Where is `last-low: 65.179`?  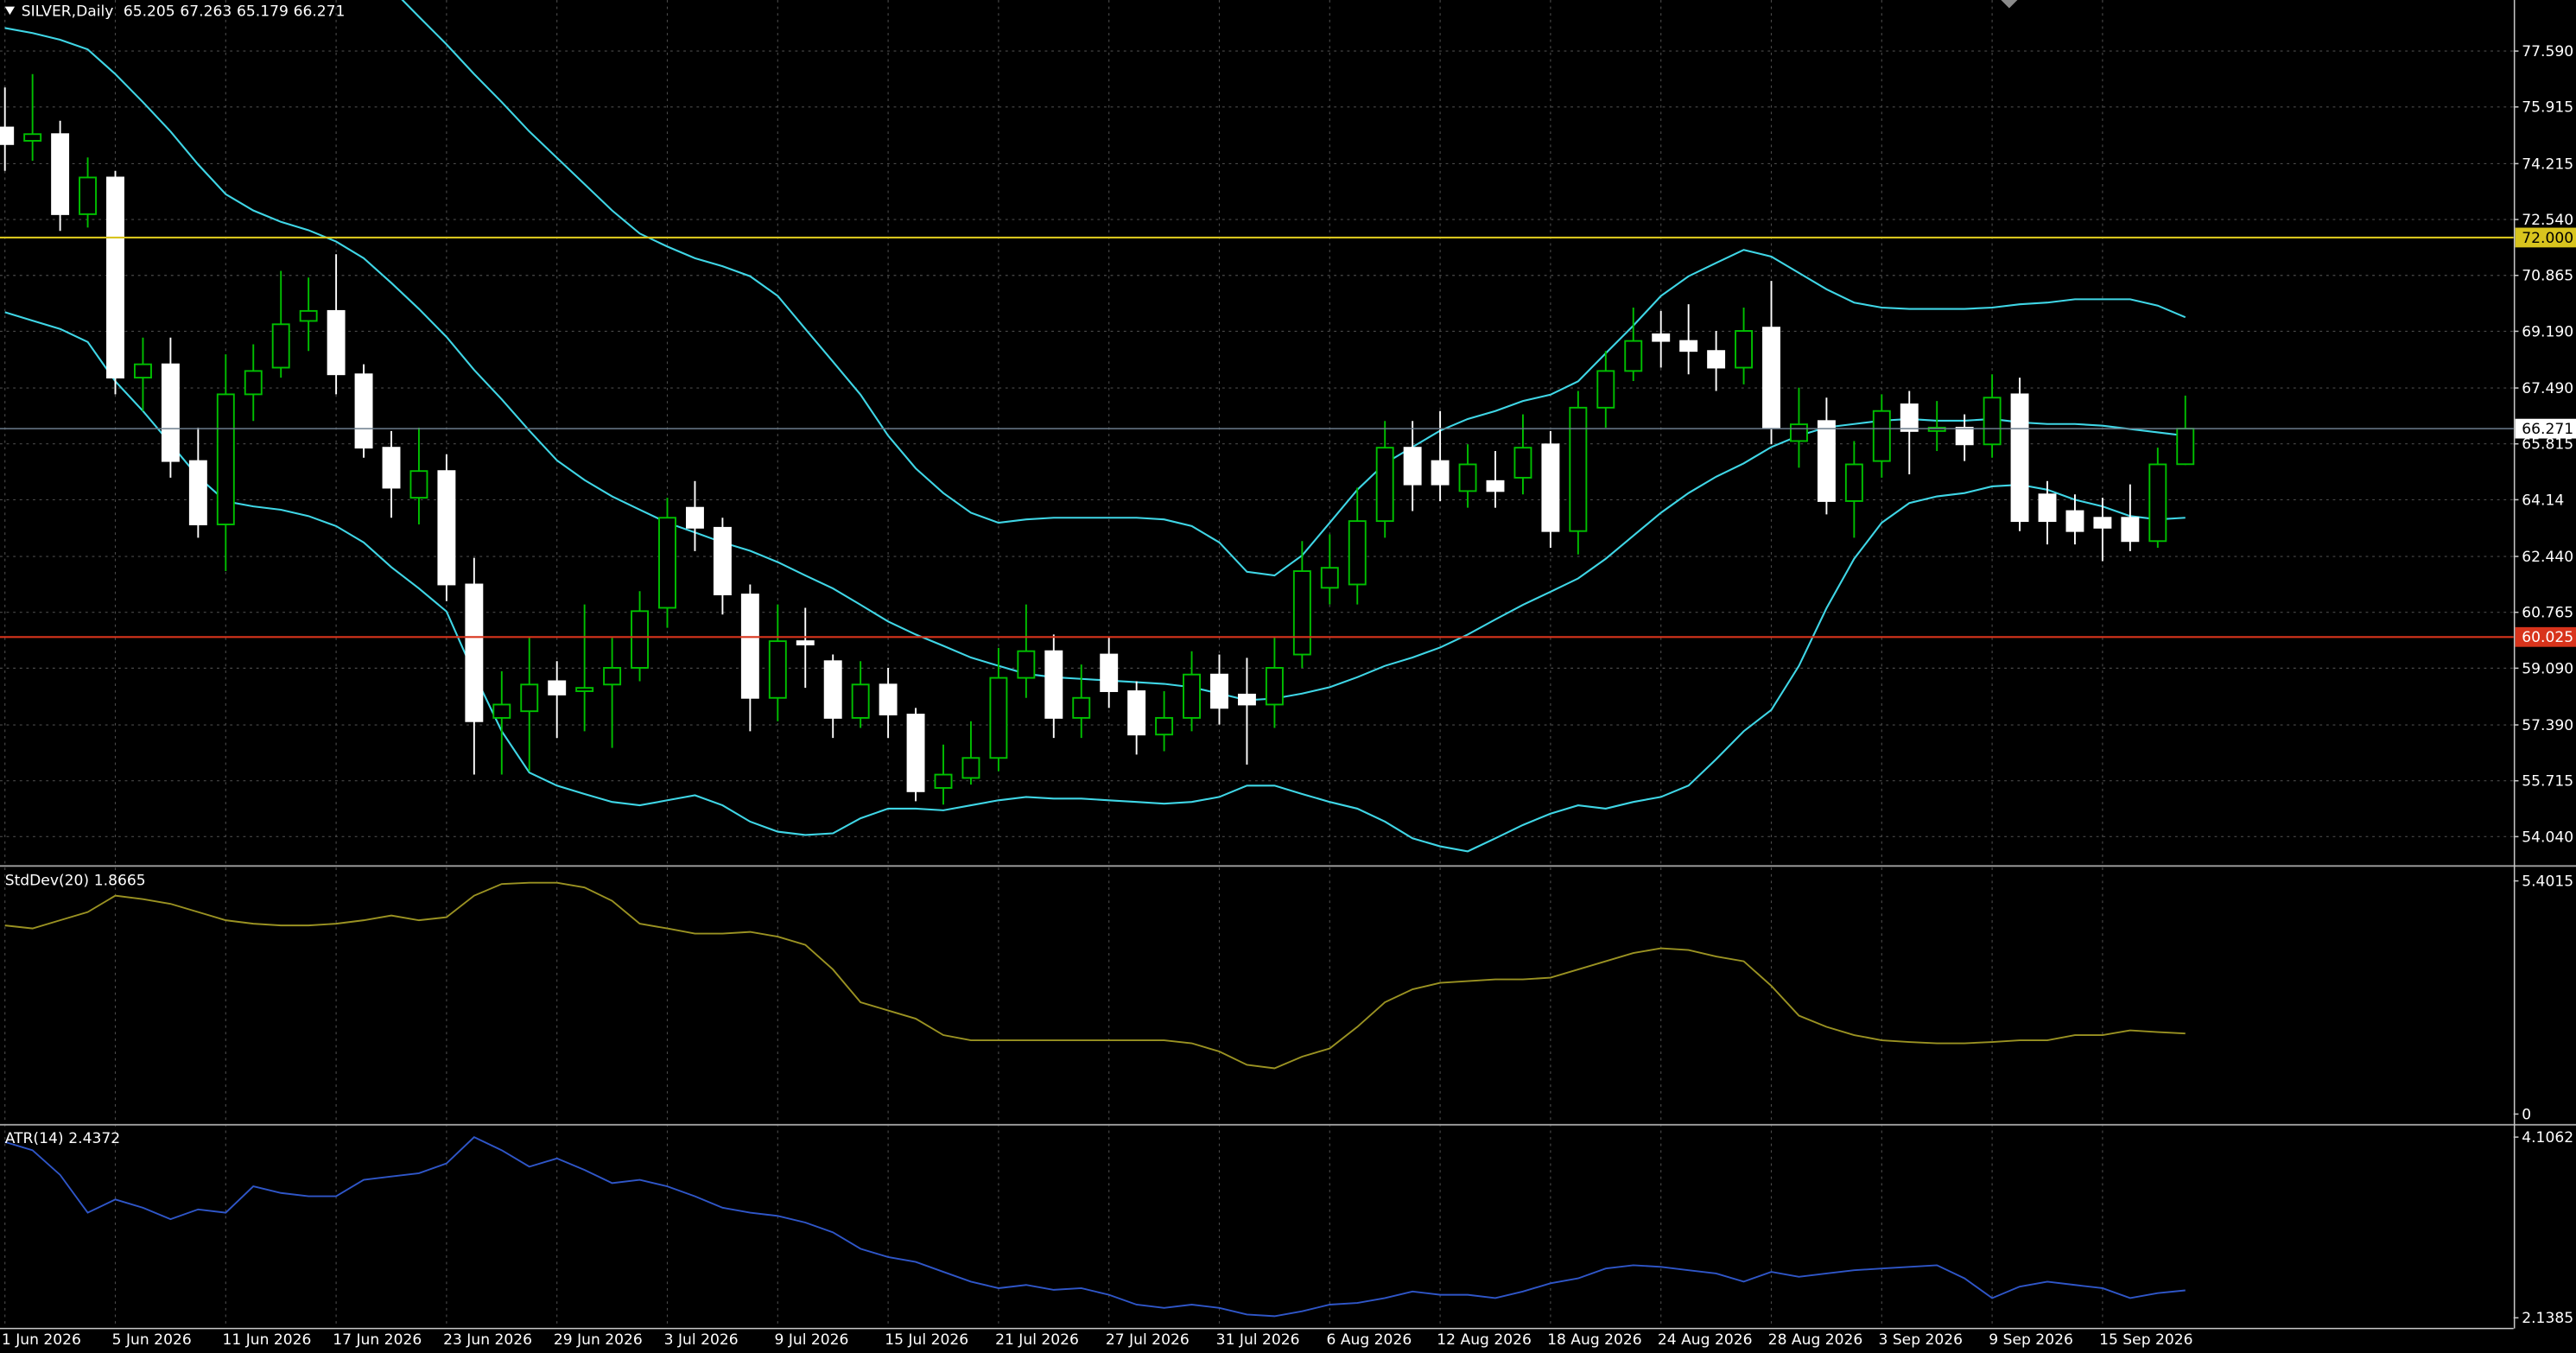 last-low: 65.179 is located at coordinates (263, 11).